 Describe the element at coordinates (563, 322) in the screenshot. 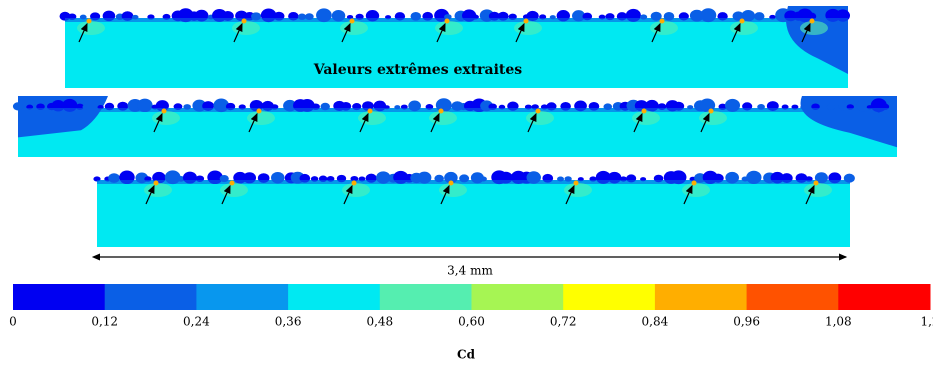

I see `colorbar-tick-label: 0,72` at that location.